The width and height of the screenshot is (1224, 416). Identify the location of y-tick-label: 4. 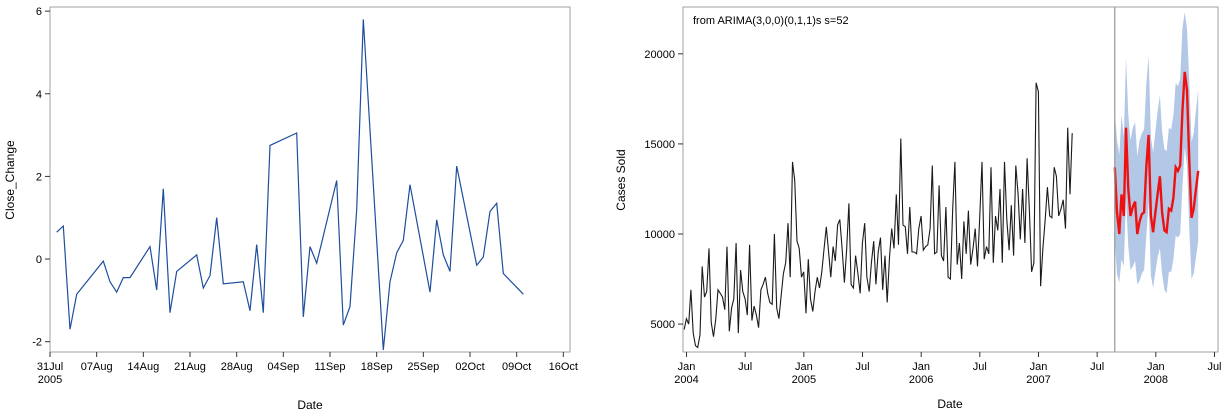
(39, 95).